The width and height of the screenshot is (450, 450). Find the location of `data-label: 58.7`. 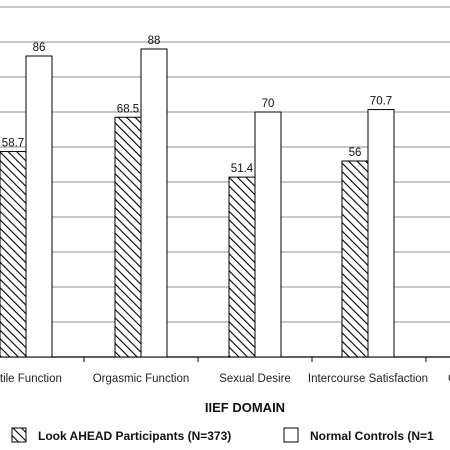

data-label: 58.7 is located at coordinates (13, 144).